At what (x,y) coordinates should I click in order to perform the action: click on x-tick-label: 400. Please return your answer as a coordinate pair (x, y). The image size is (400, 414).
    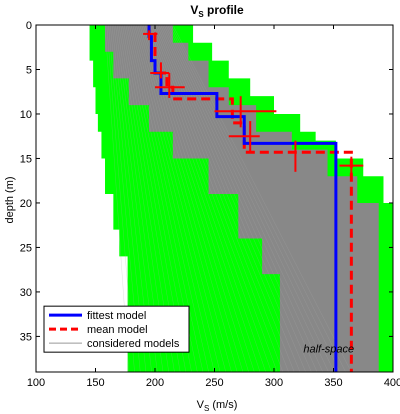
    Looking at the image, I should click on (392, 383).